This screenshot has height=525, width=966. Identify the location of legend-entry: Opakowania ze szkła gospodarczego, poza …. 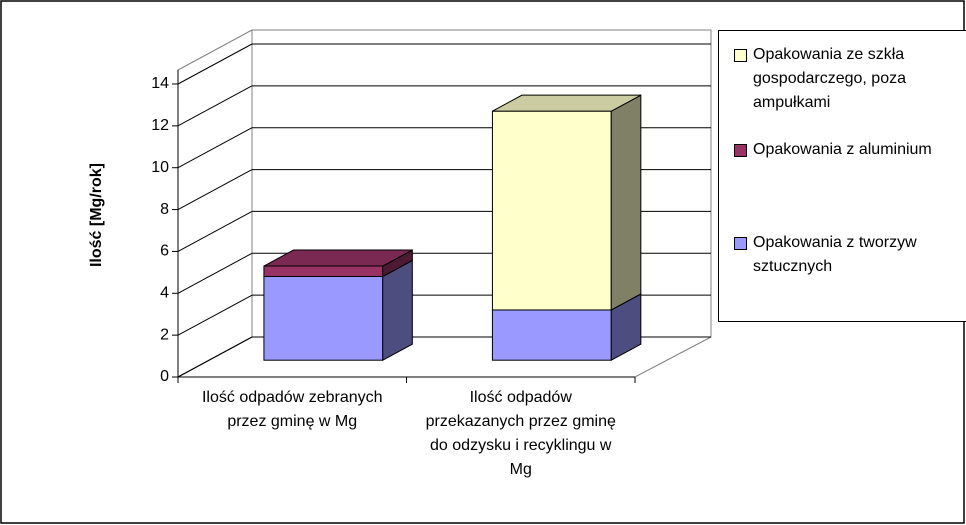
(850, 79).